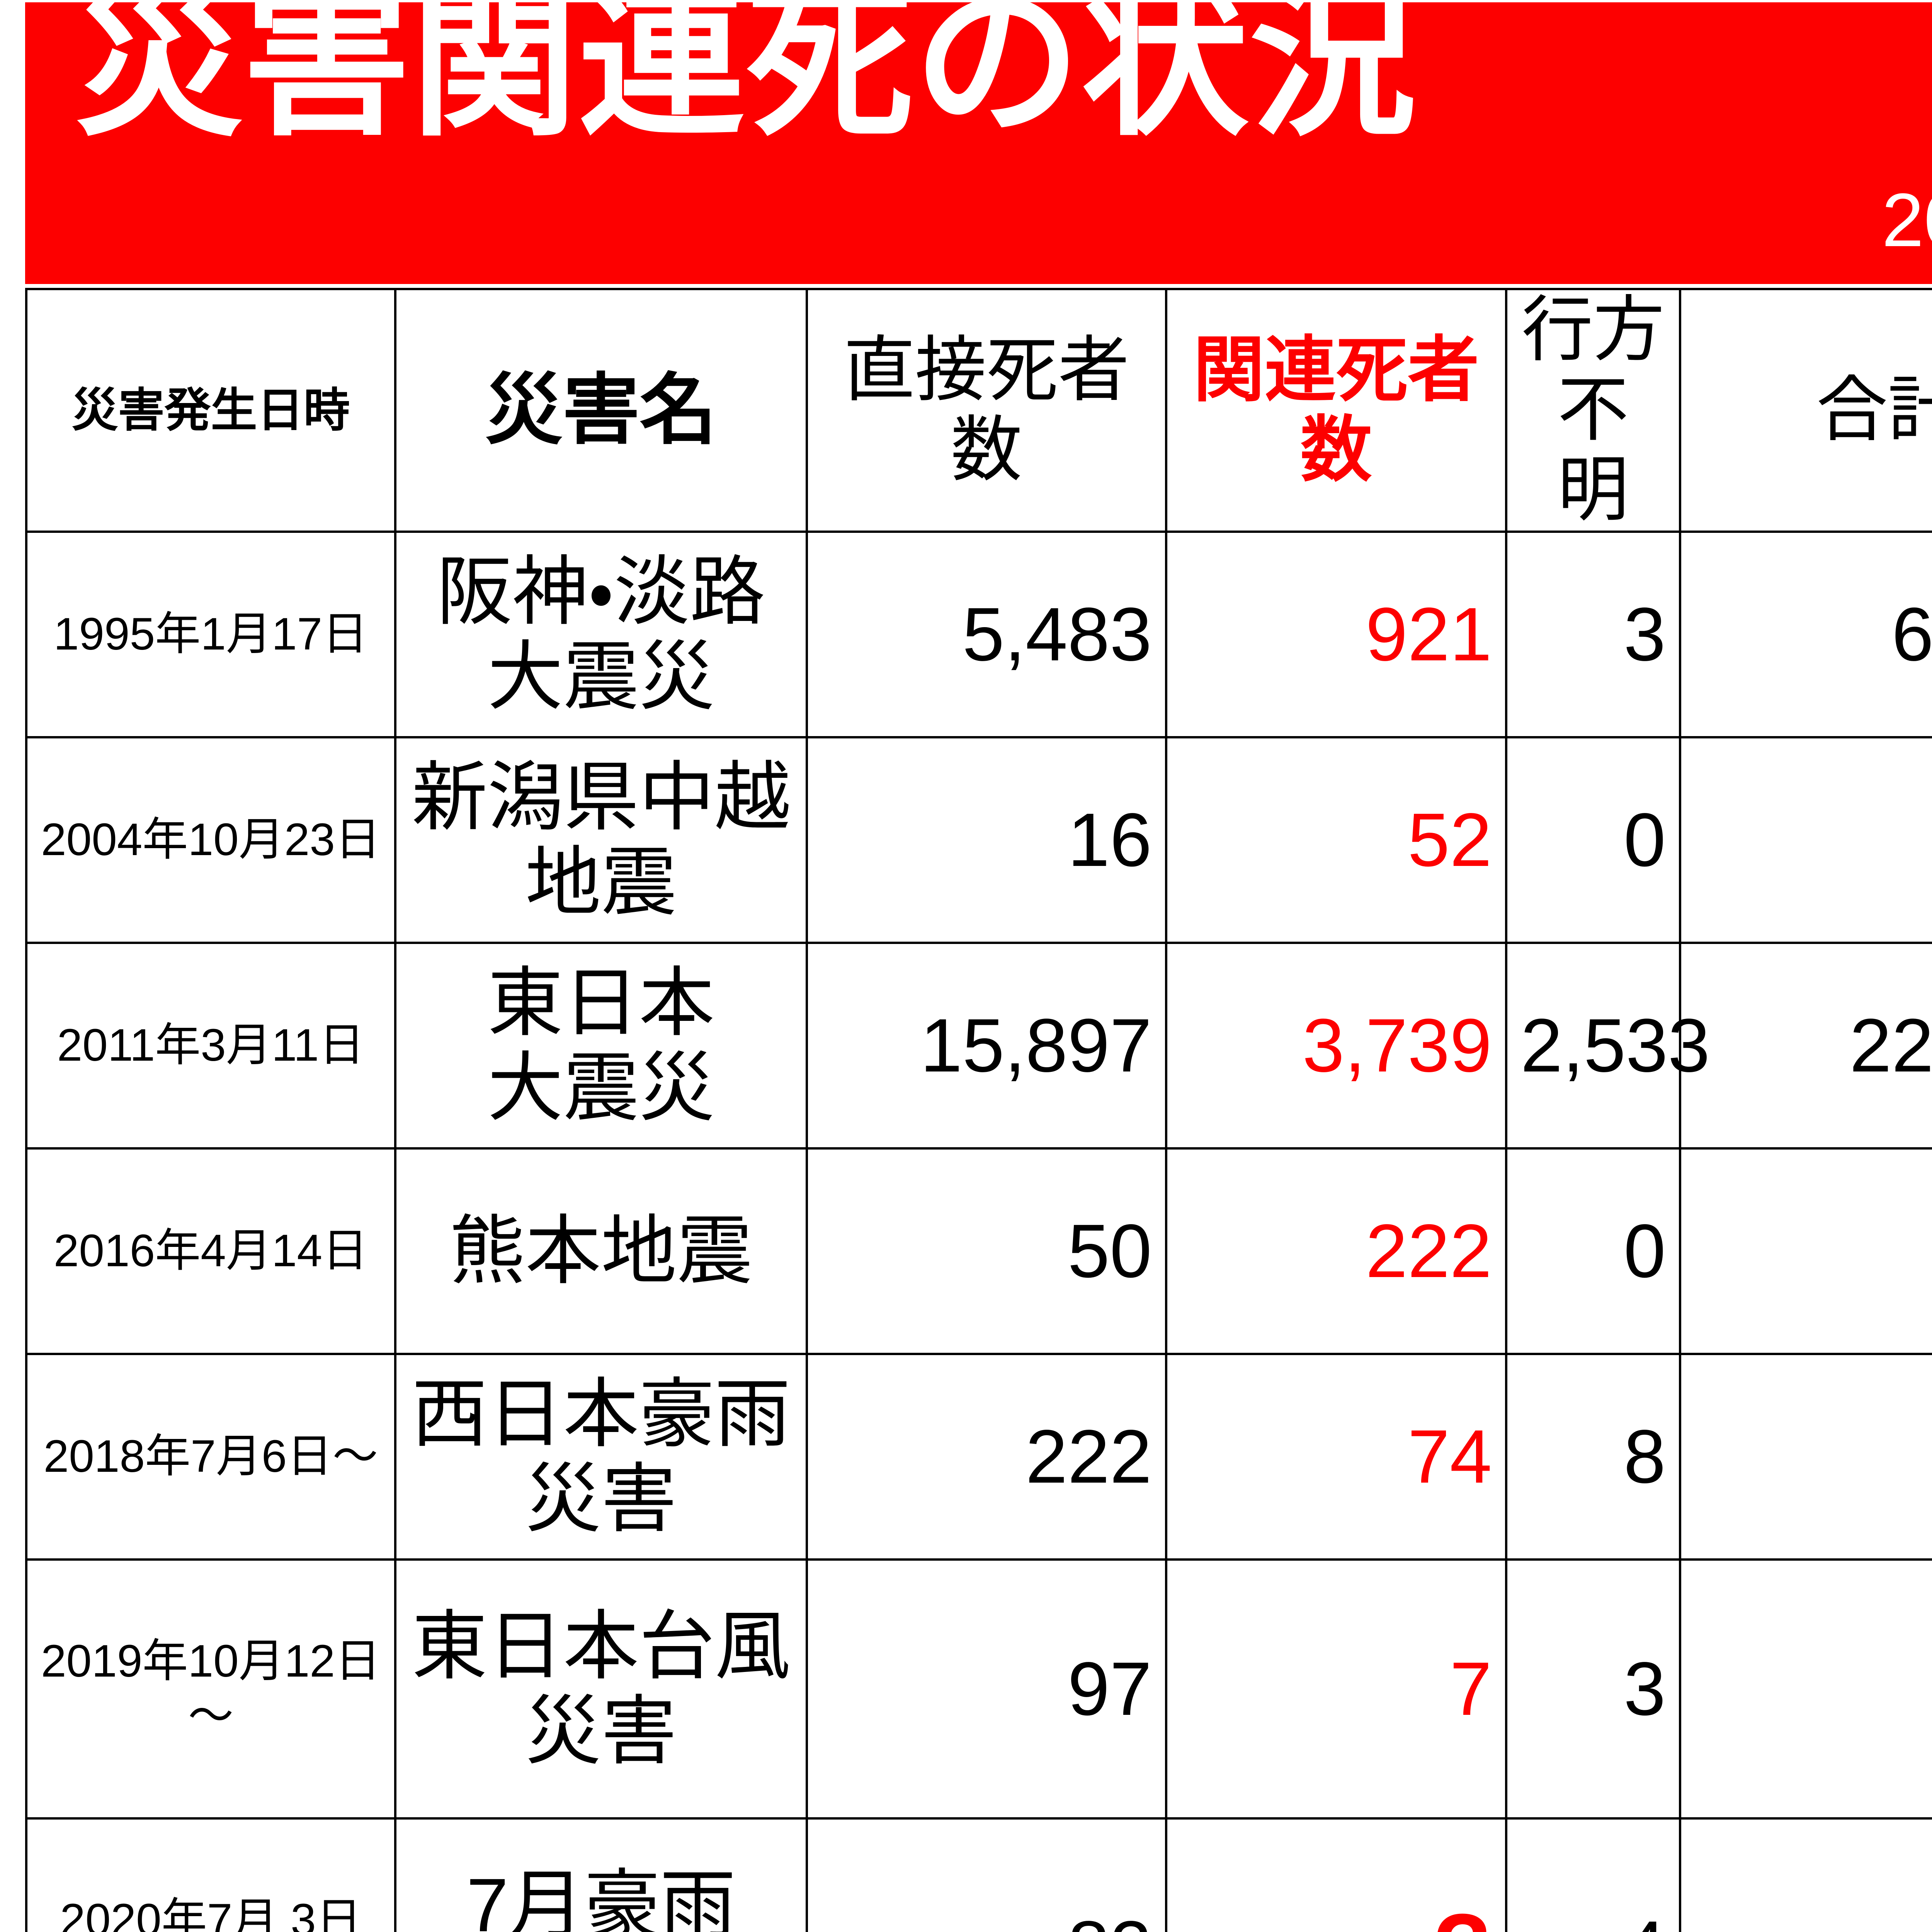 This screenshot has height=1932, width=1932. What do you see at coordinates (602, 1414) in the screenshot?
I see `cell-disaster-name-line1: 西日本豪雨` at bounding box center [602, 1414].